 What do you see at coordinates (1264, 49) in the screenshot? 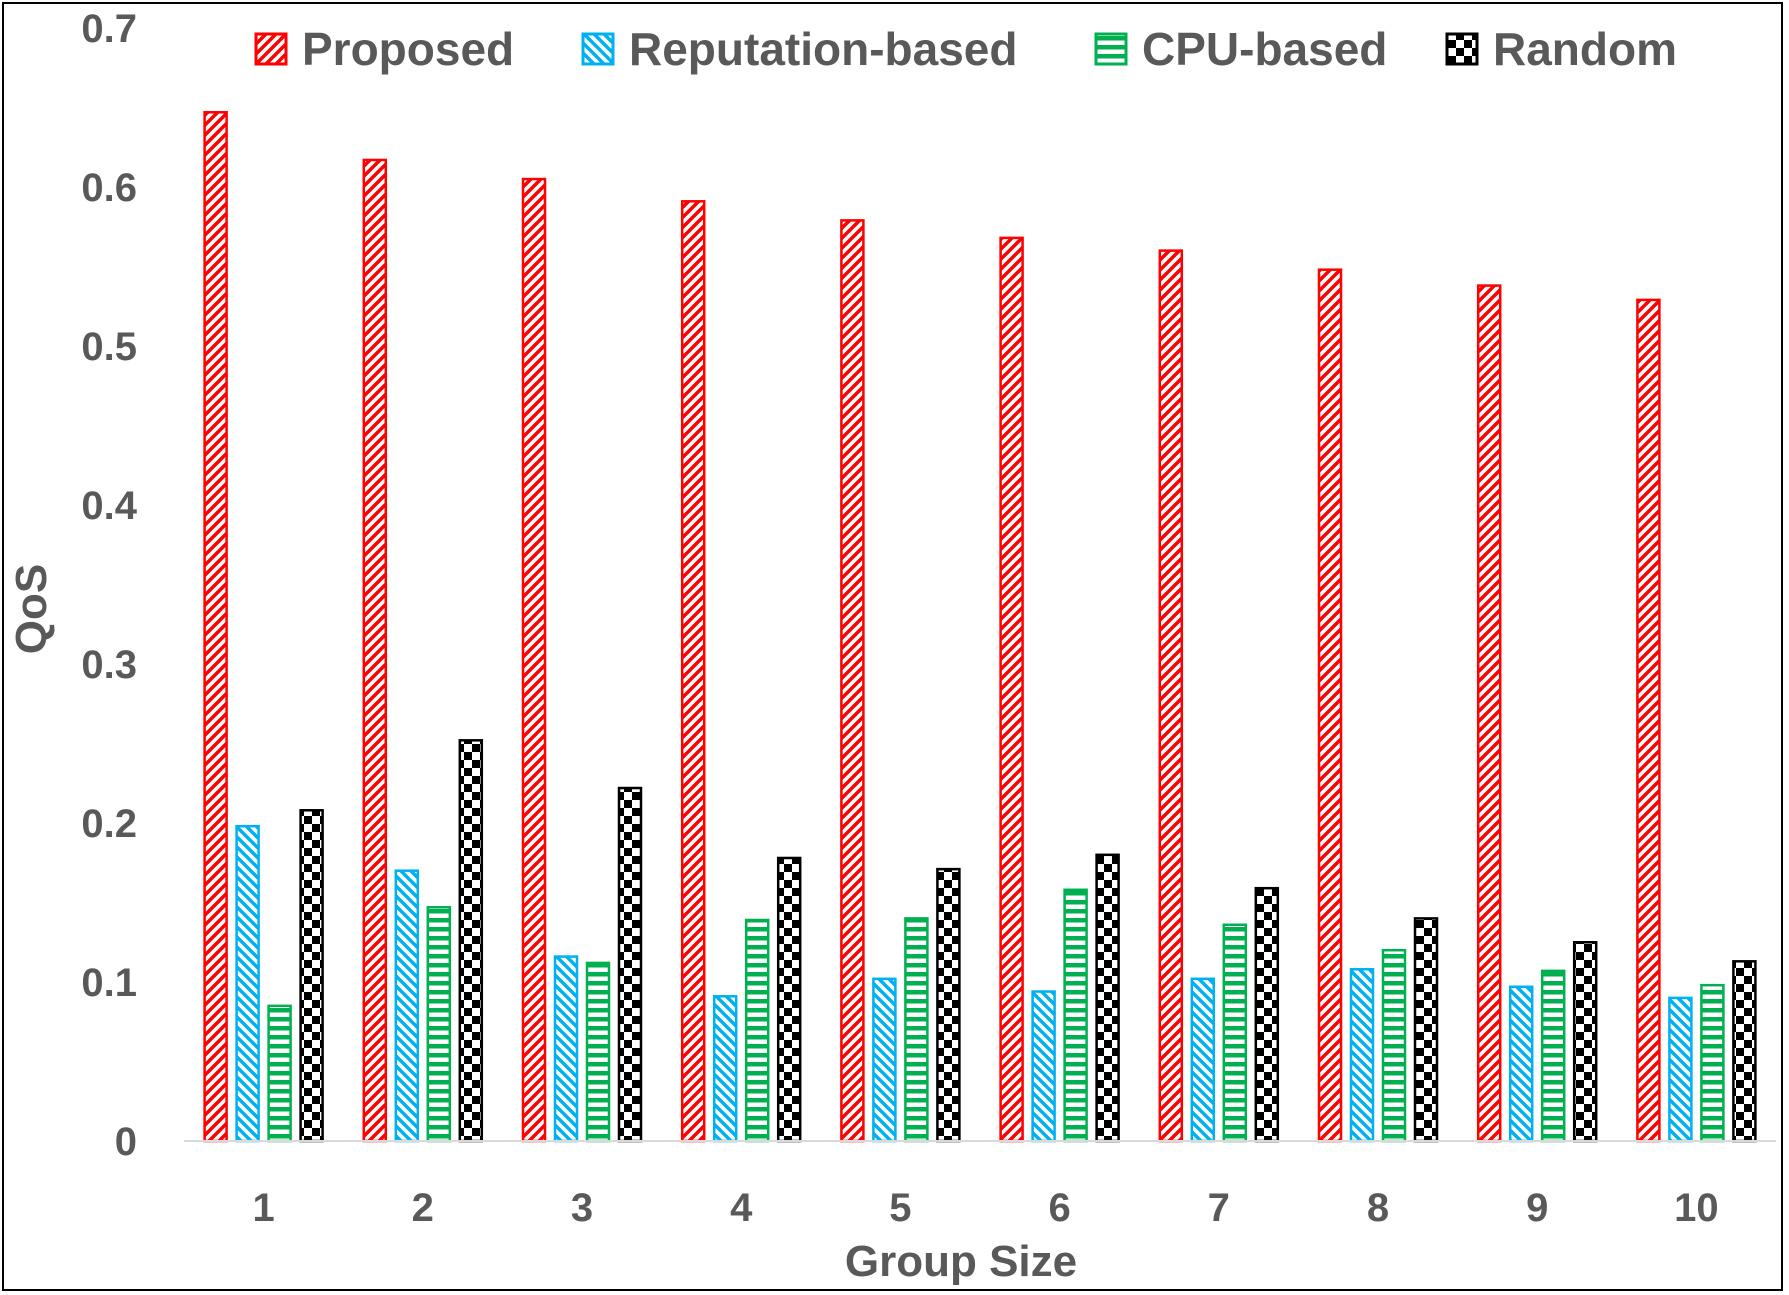
I see `legend-label: CPU-based` at bounding box center [1264, 49].